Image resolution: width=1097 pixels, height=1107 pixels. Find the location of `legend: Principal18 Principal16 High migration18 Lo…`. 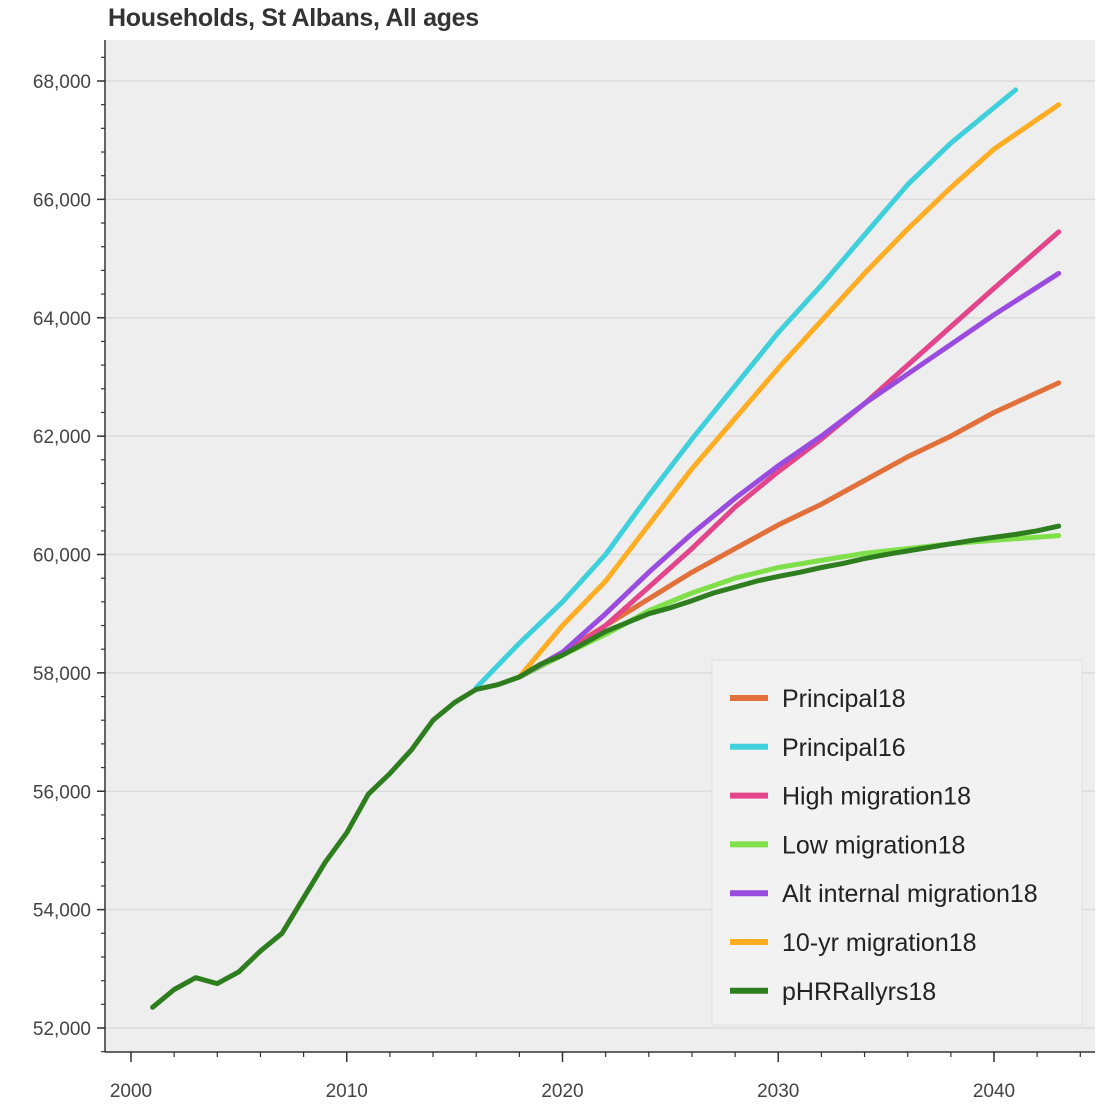

legend: Principal18 Principal16 High migration18 Lo… is located at coordinates (897, 842).